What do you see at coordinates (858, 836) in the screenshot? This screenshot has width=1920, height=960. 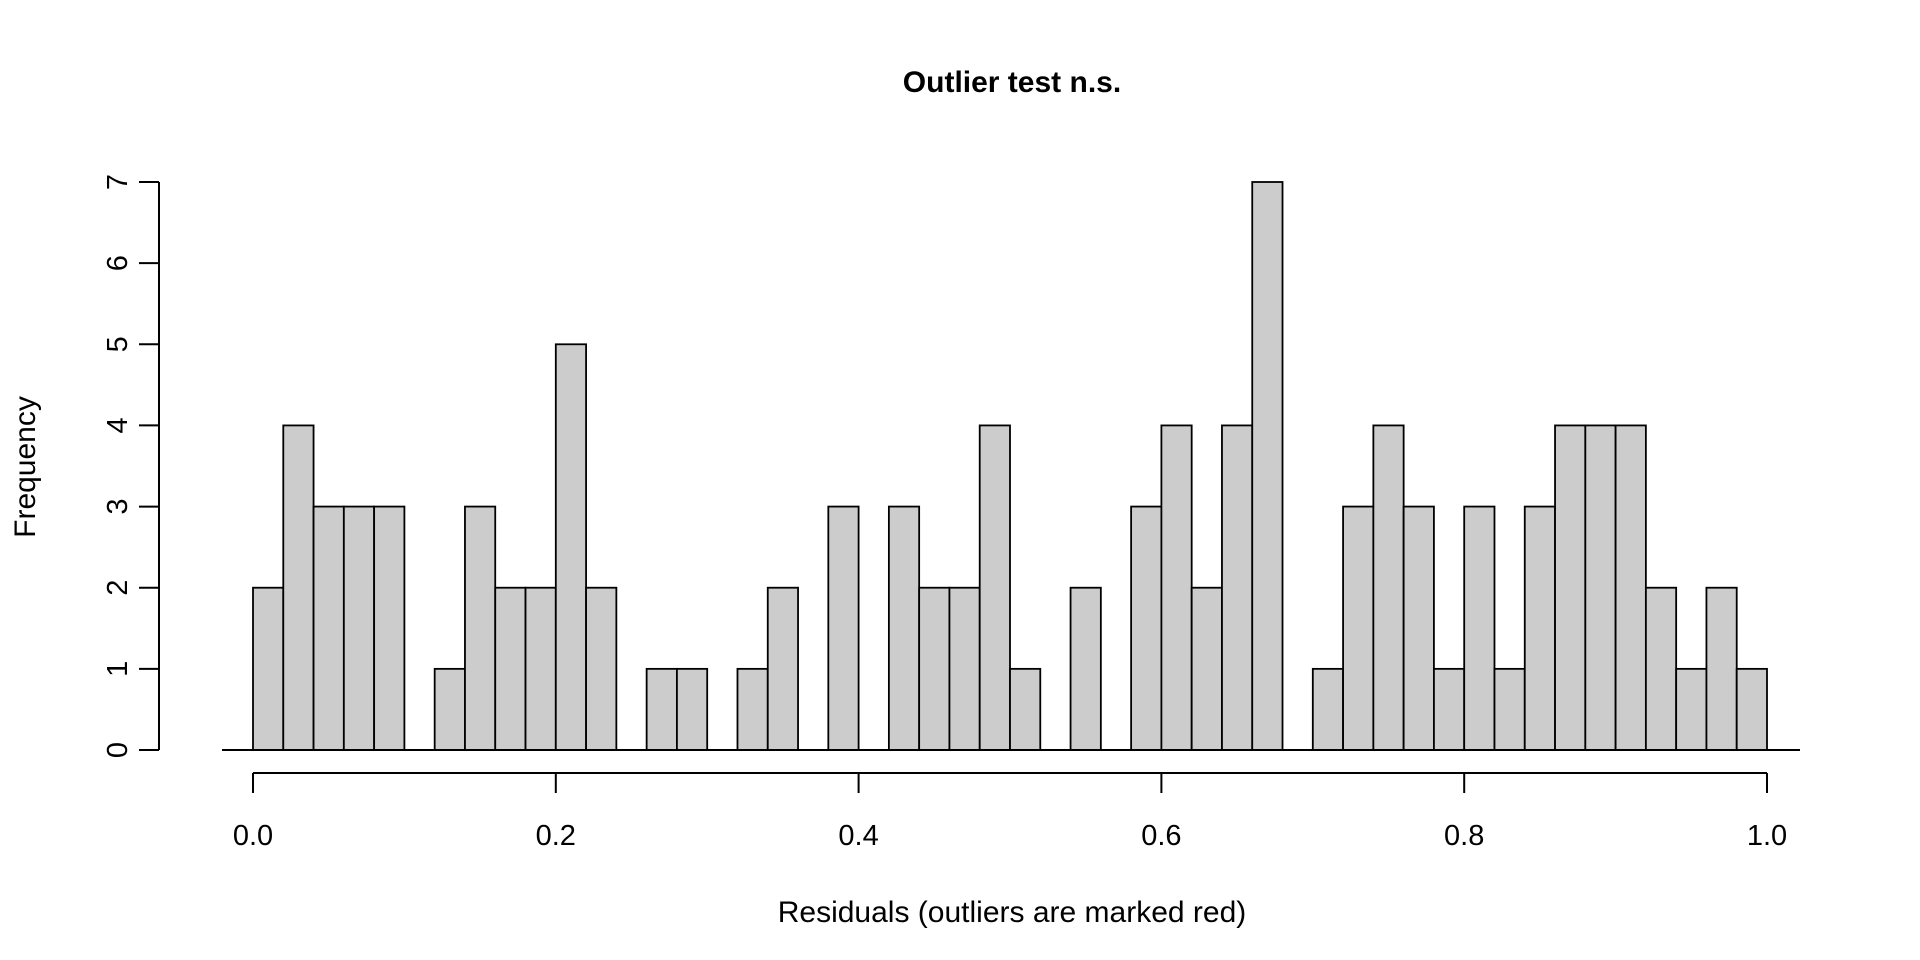 I see `x-tick-label: 0.4` at bounding box center [858, 836].